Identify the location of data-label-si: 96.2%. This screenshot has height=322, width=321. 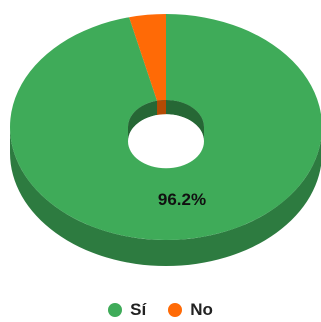
(182, 199).